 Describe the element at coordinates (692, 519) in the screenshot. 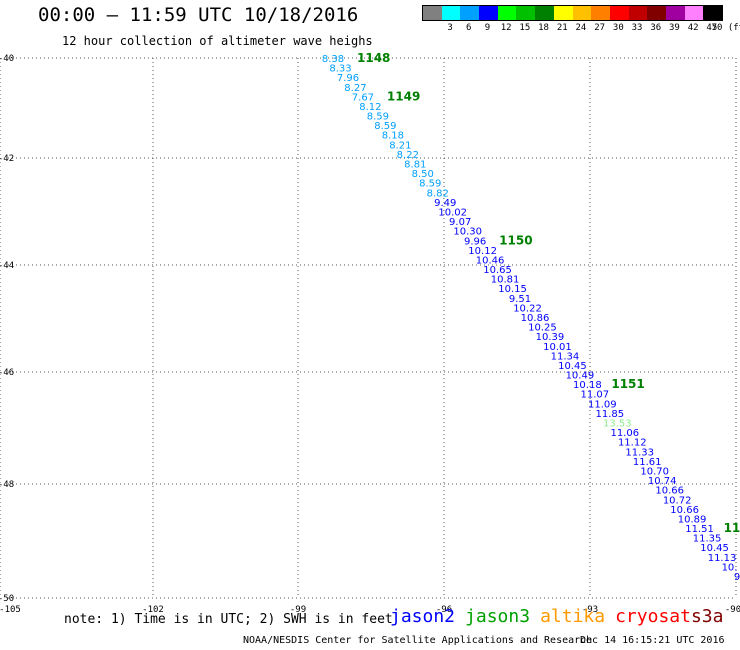

I see `swh-reading: 10.89` at that location.